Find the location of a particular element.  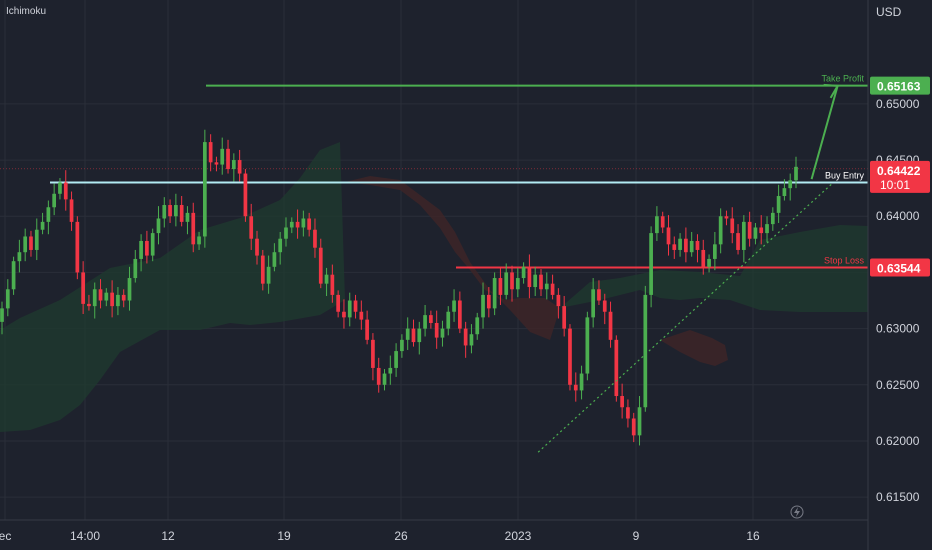

level-labels: Take Profit Buy Entry Stop Loss is located at coordinates (842, 170).